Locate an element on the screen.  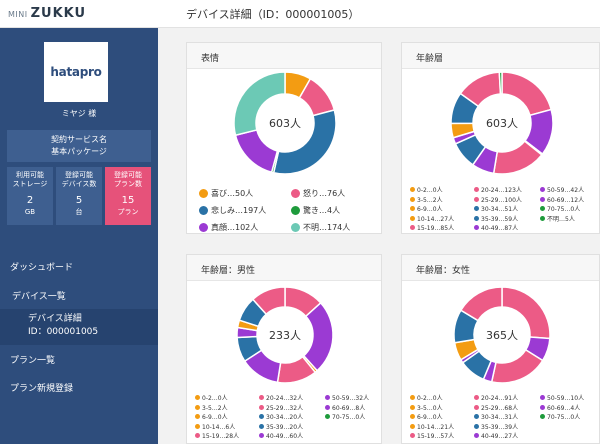
stat-value: 5 is located at coordinates (79, 200).